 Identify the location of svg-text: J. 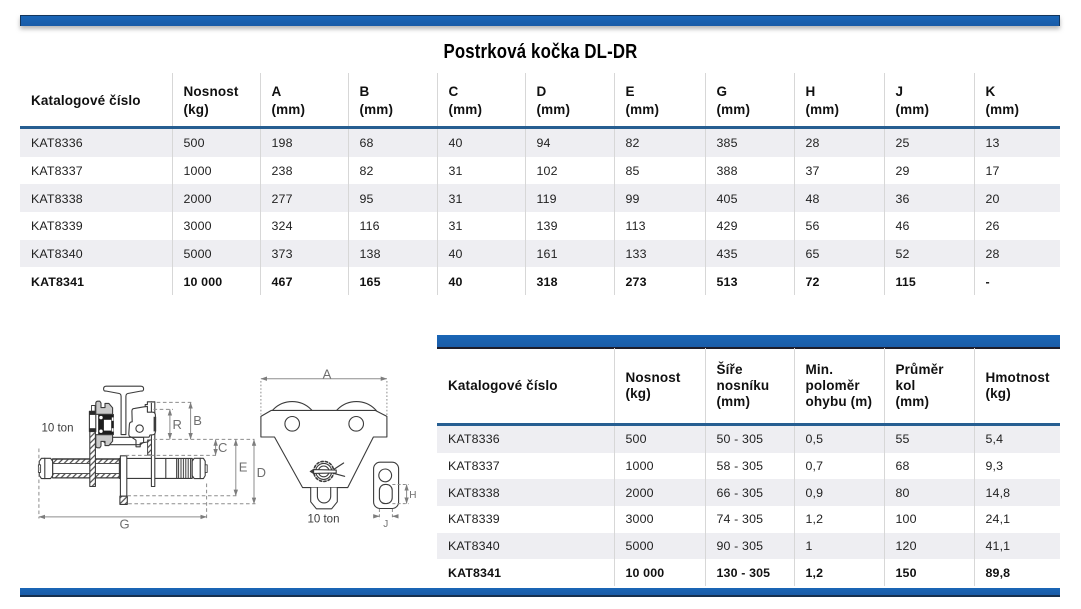
(385, 524).